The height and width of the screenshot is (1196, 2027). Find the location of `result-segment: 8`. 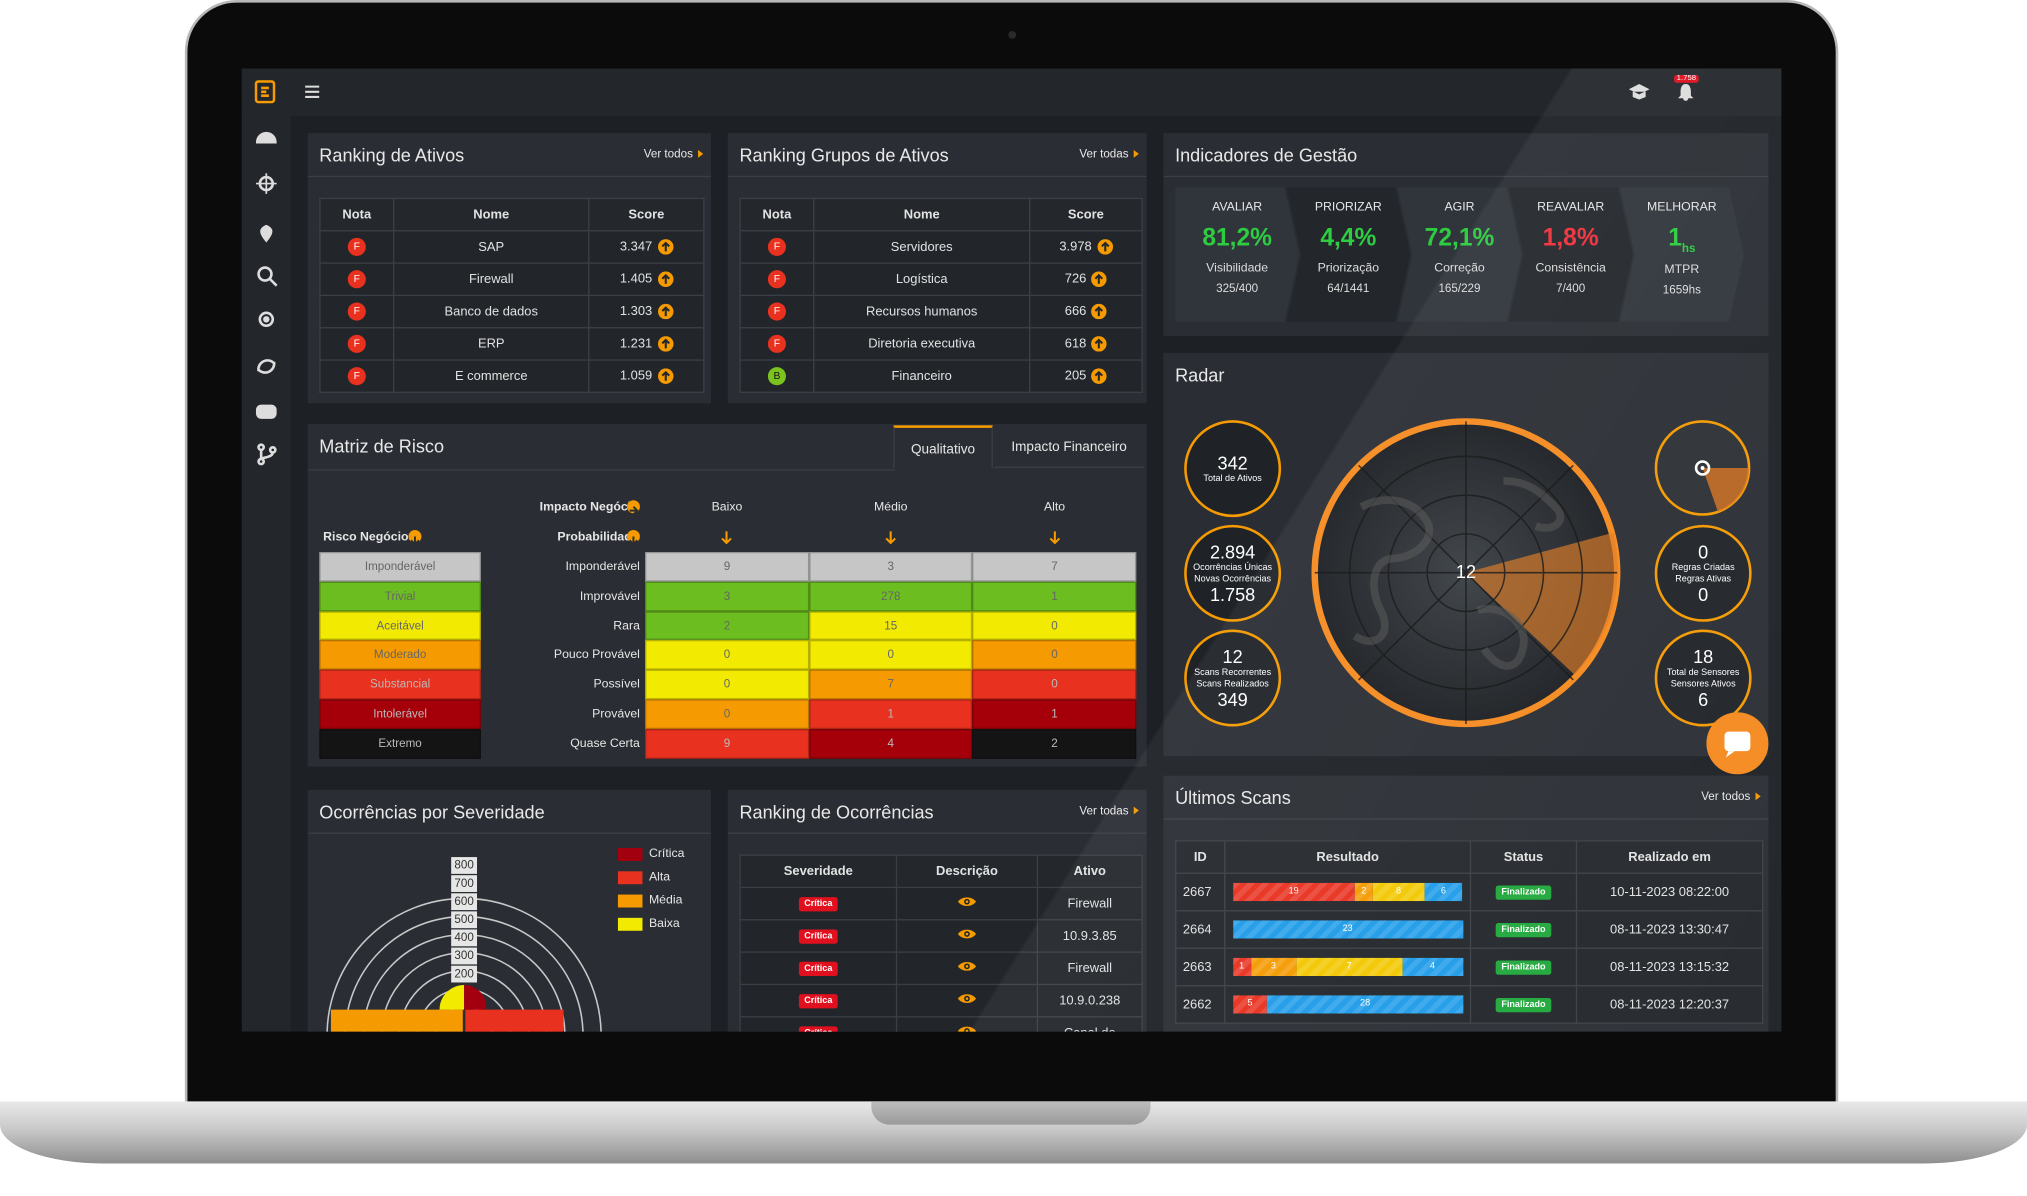

result-segment: 8 is located at coordinates (1398, 892).